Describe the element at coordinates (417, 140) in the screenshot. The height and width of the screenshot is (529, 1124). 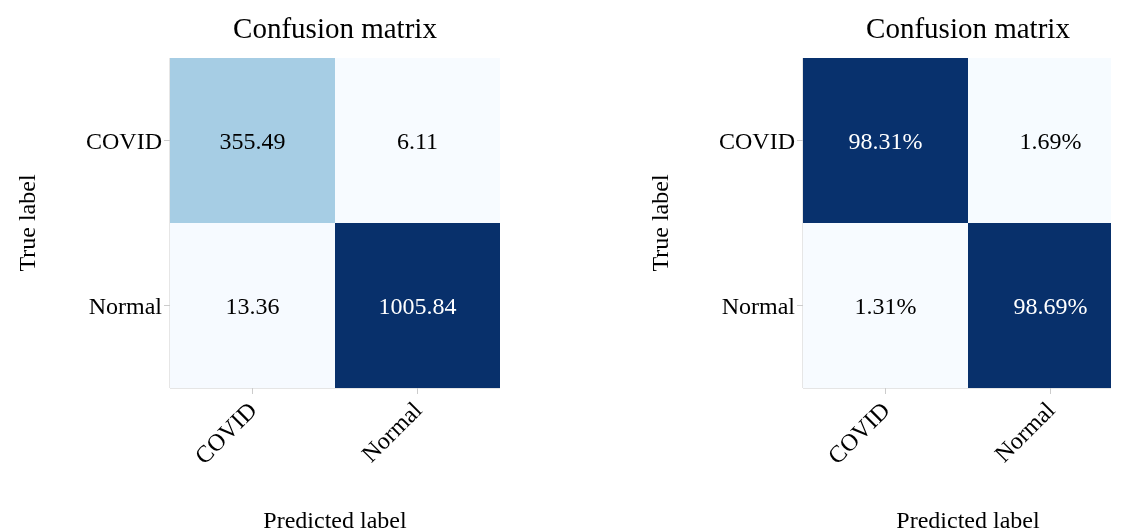
I see `data-label: 6.11` at that location.